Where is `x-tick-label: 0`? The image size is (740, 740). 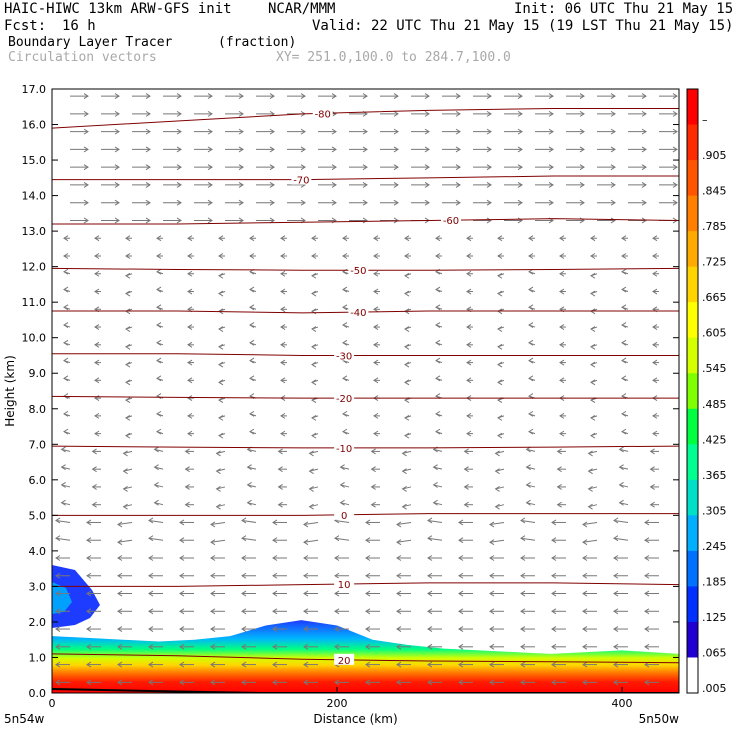
x-tick-label: 0 is located at coordinates (52, 703).